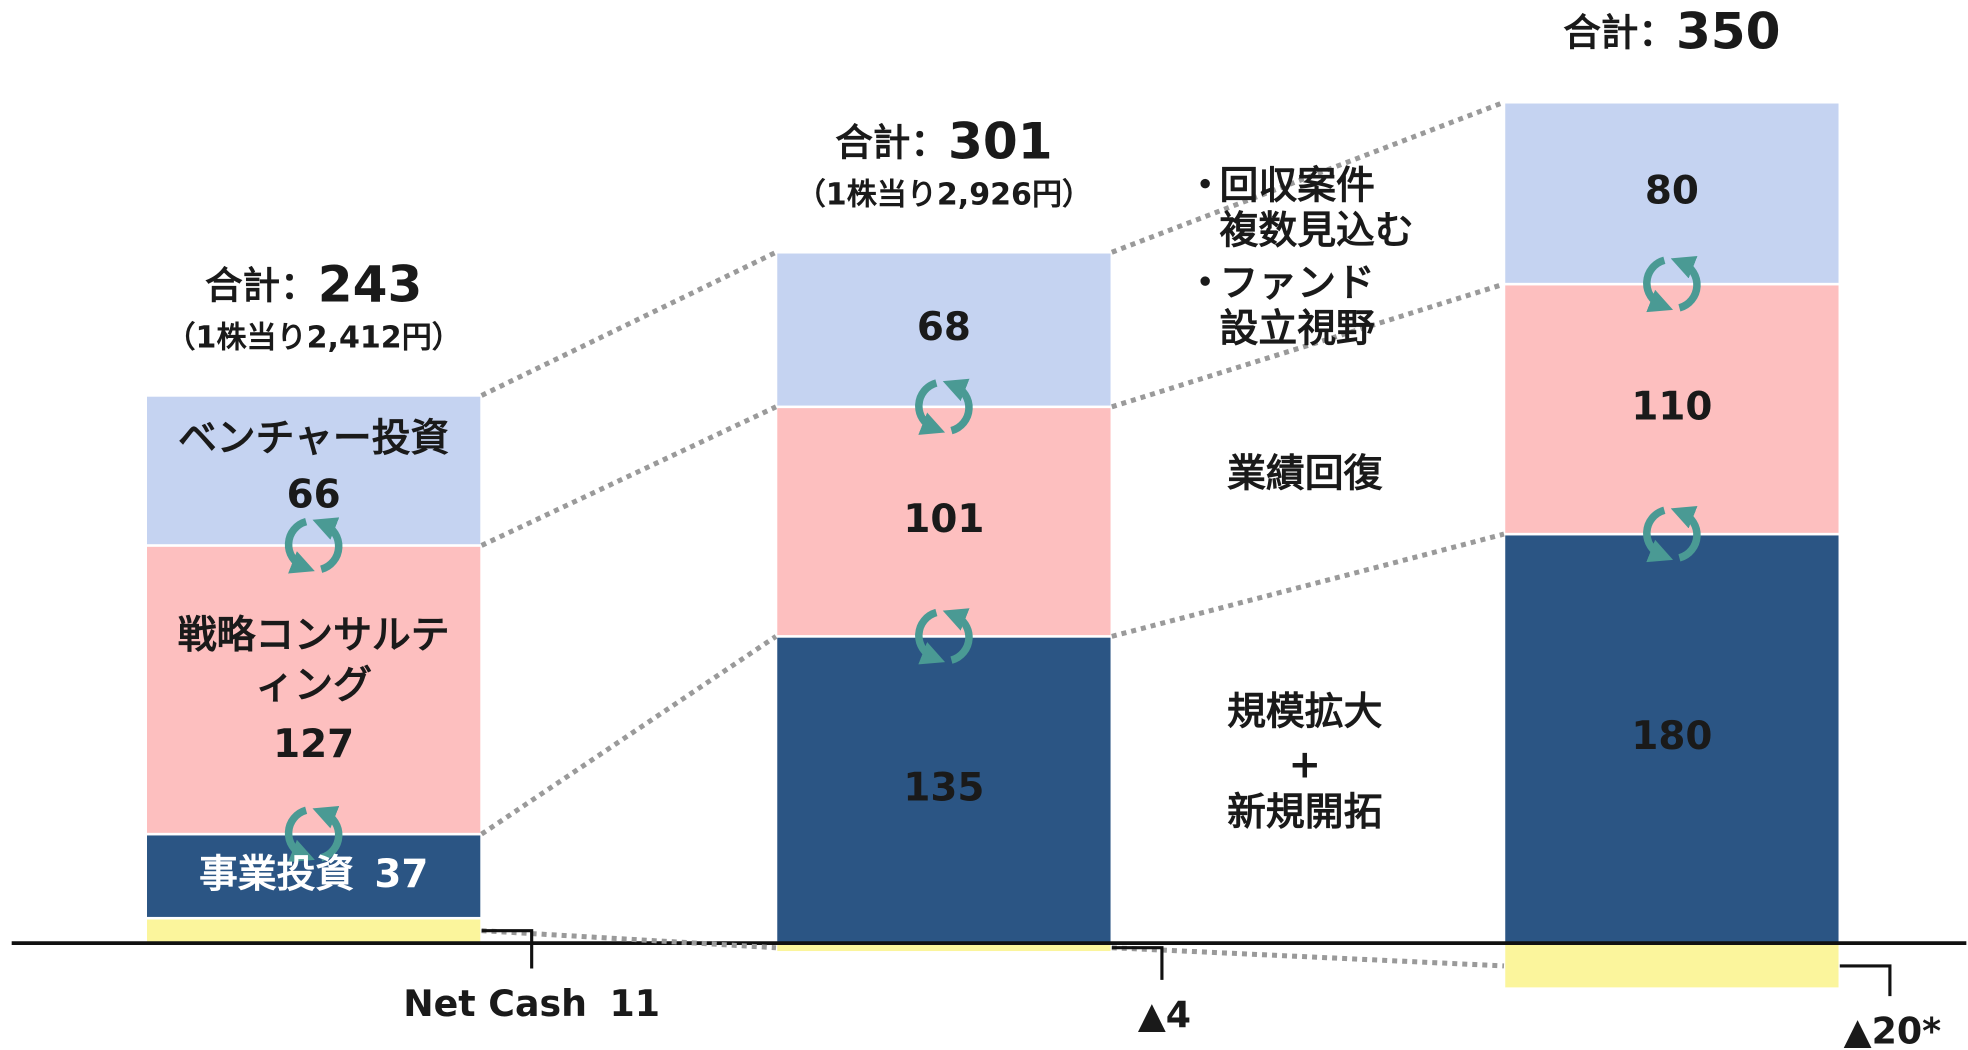 Image resolution: width=1968 pixels, height=1050 pixels. Describe the element at coordinates (1297, 328) in the screenshot. I see `annotation: 設立視野` at that location.